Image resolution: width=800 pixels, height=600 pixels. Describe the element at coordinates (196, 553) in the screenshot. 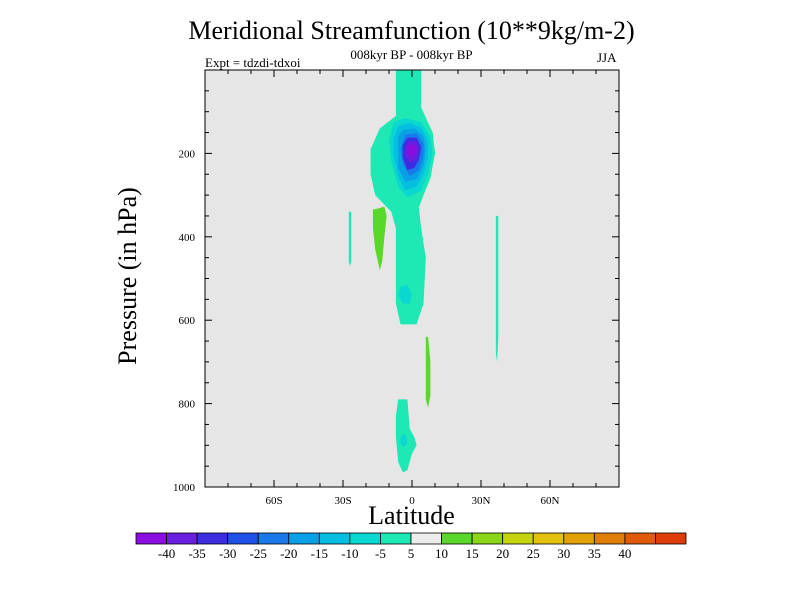

I see `colorbar-label: -35` at that location.